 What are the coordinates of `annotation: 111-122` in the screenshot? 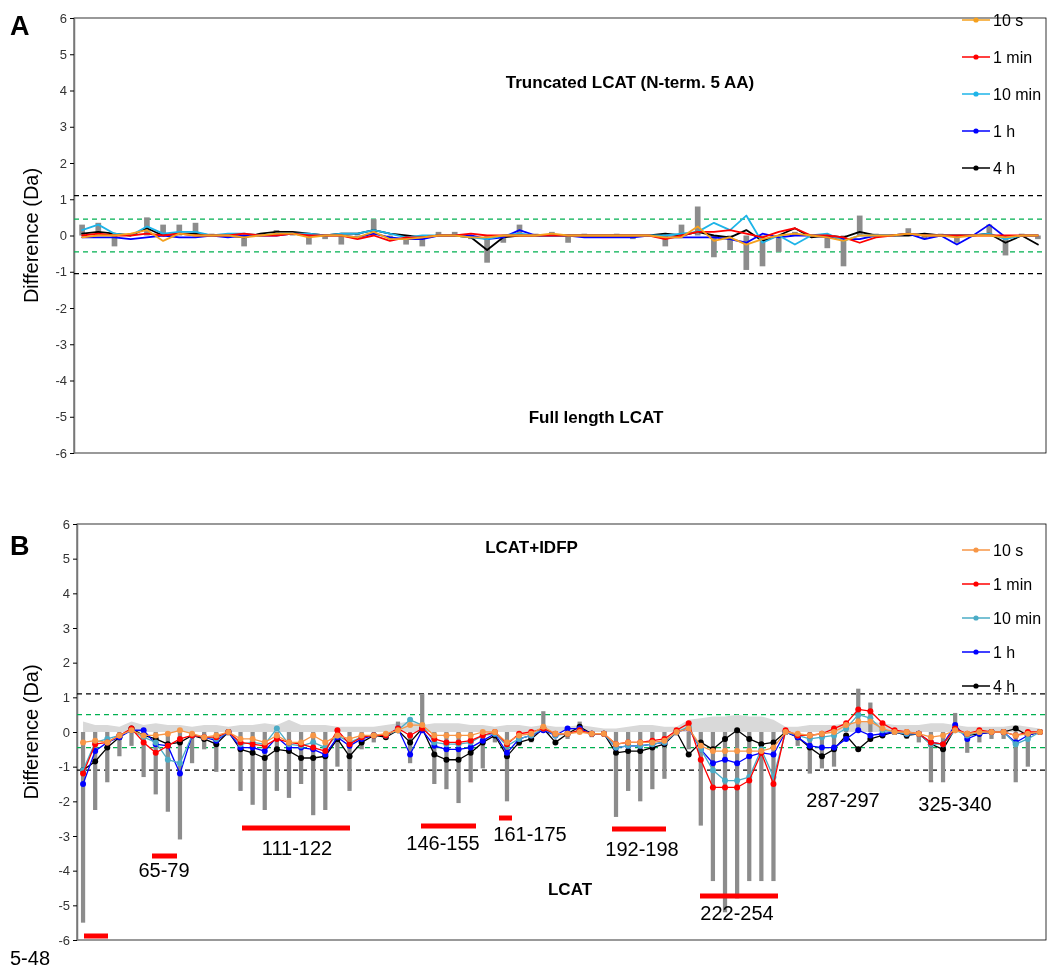 It's located at (297, 848).